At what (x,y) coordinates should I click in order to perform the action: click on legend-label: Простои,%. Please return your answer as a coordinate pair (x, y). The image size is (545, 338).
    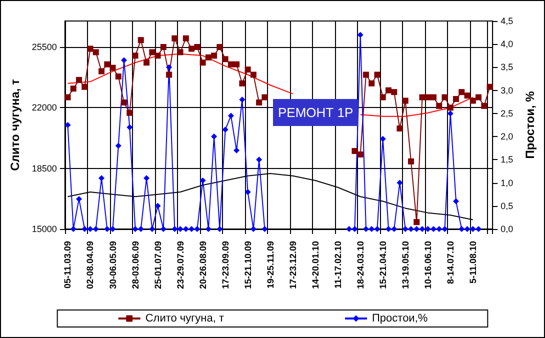
    Looking at the image, I should click on (400, 318).